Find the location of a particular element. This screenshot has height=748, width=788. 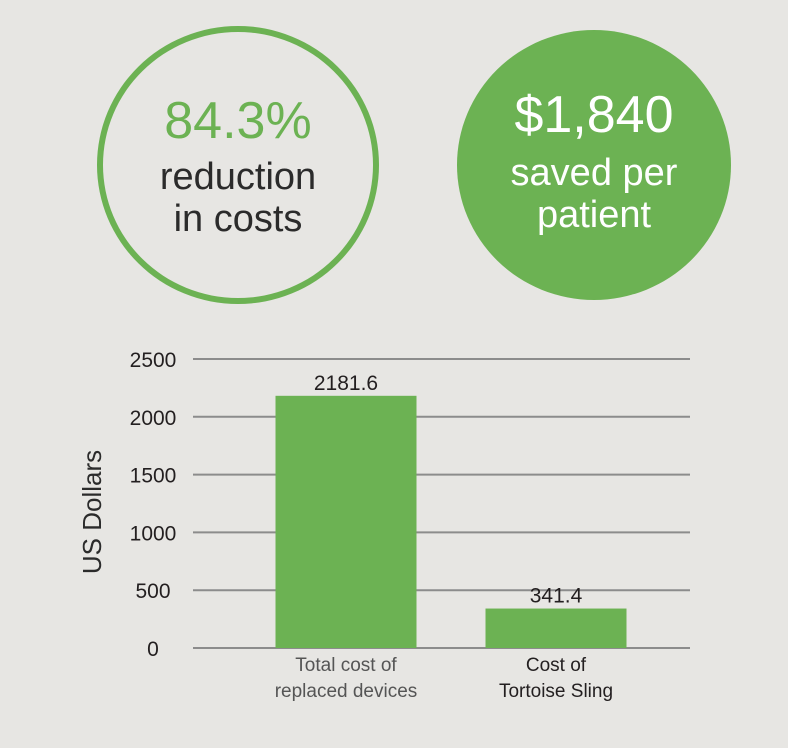

y-tick-label: 1000 is located at coordinates (153, 533).